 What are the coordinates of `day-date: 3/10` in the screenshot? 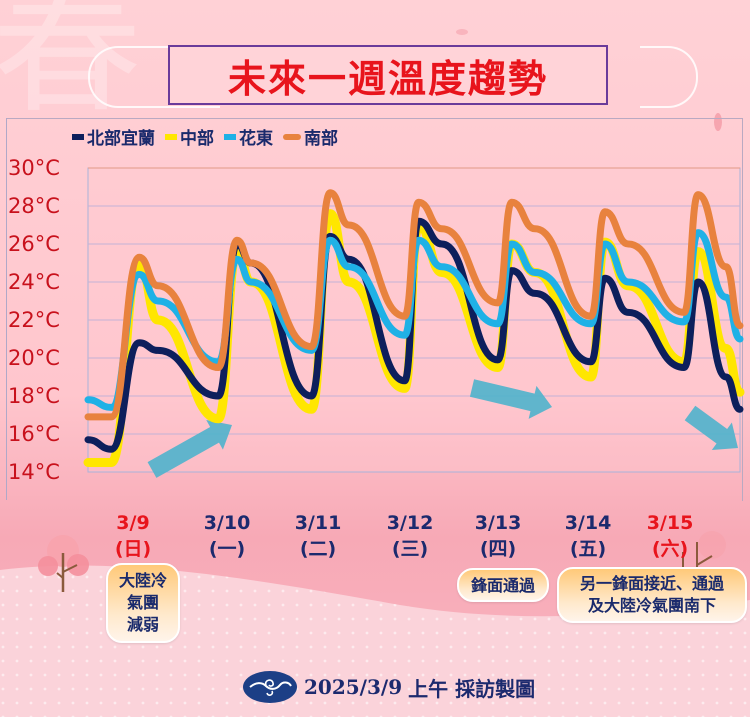 It's located at (227, 523).